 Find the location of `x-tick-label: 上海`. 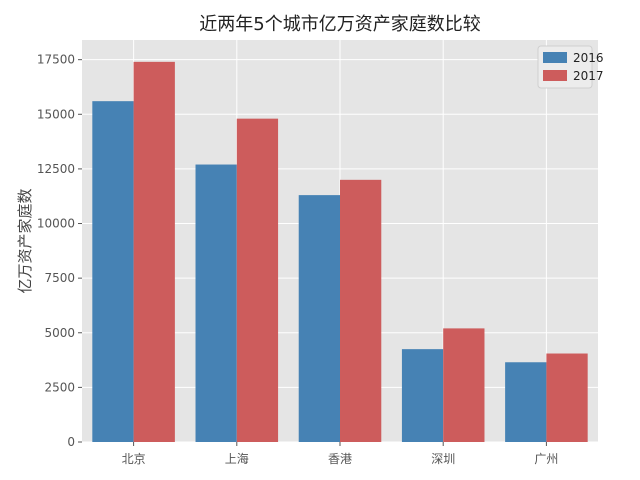

x-tick-label: 上海 is located at coordinates (237, 458).